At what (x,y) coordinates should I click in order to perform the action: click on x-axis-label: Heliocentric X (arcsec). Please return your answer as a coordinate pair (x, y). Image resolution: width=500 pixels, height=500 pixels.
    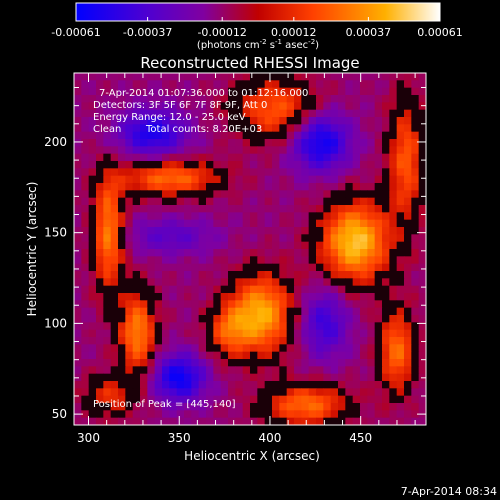
    Looking at the image, I should click on (252, 456).